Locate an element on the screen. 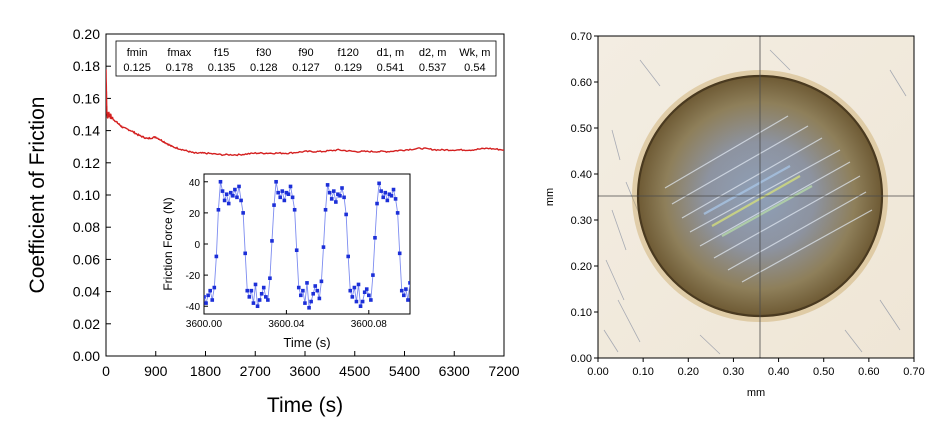 This screenshot has width=950, height=430. inset-x-tick-labels: 3600.00 3600.04 3600.08 is located at coordinates (286, 324).